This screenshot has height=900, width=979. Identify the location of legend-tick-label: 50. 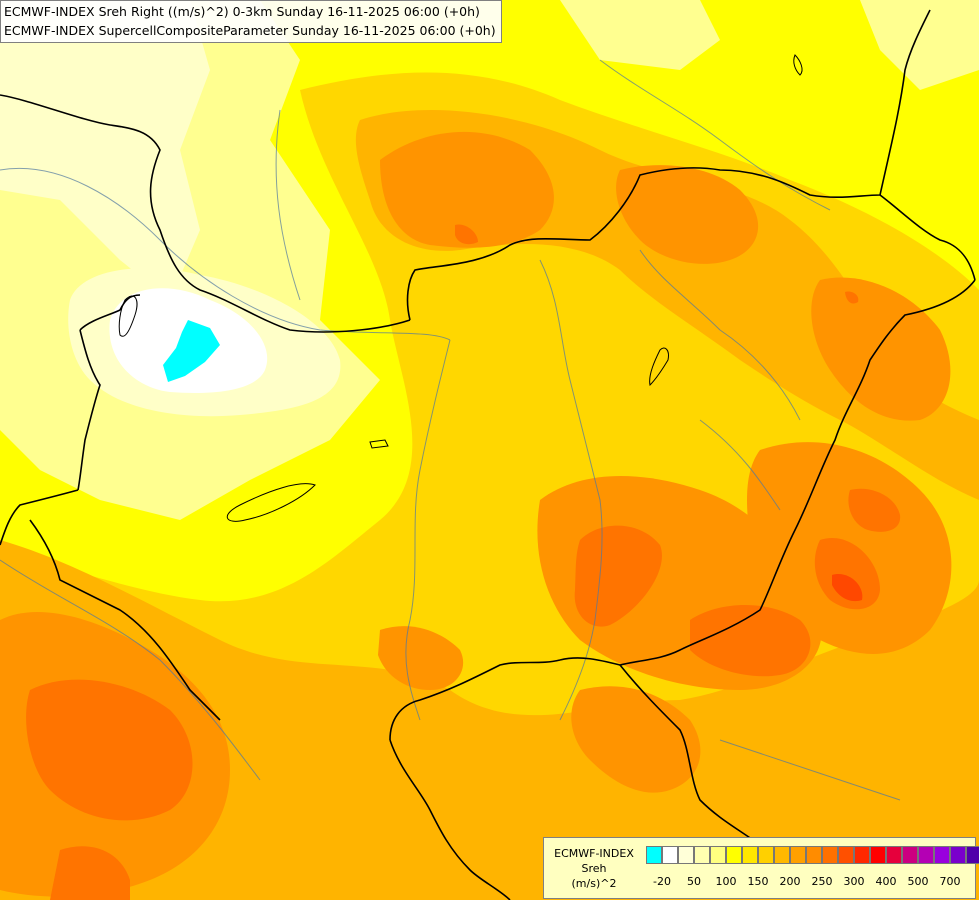
(694, 881).